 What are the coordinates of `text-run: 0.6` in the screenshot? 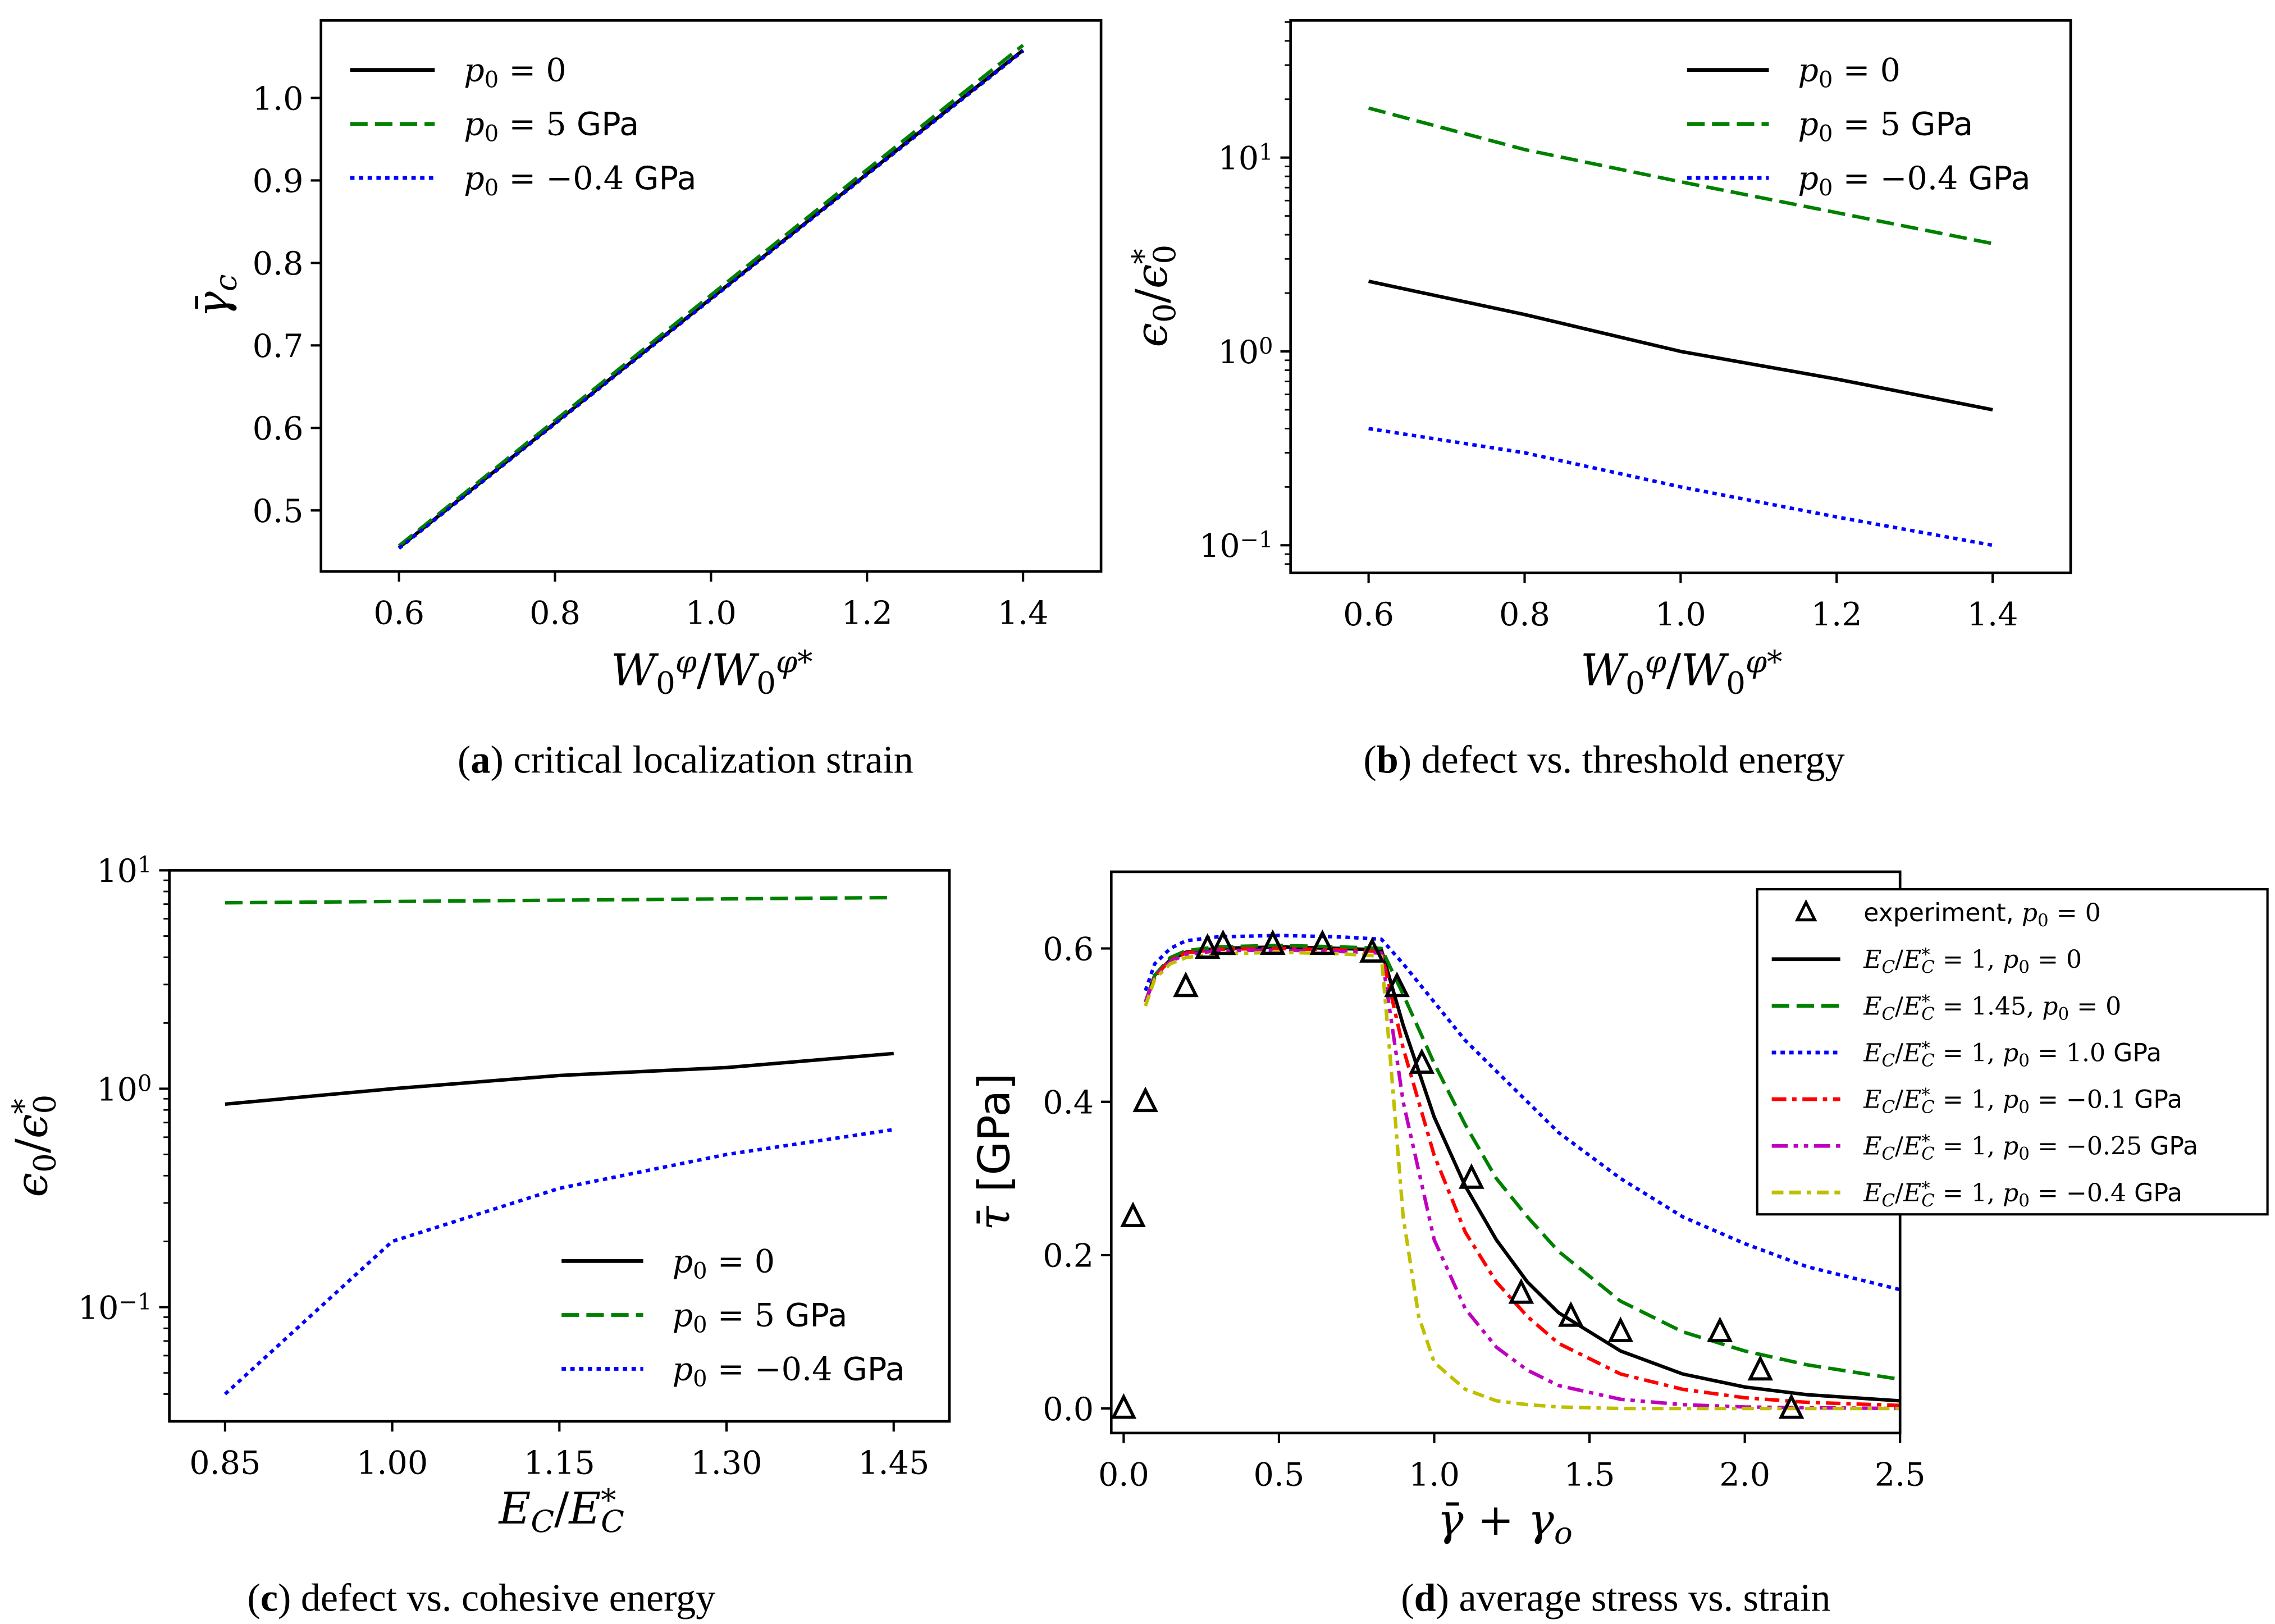 It's located at (398, 613).